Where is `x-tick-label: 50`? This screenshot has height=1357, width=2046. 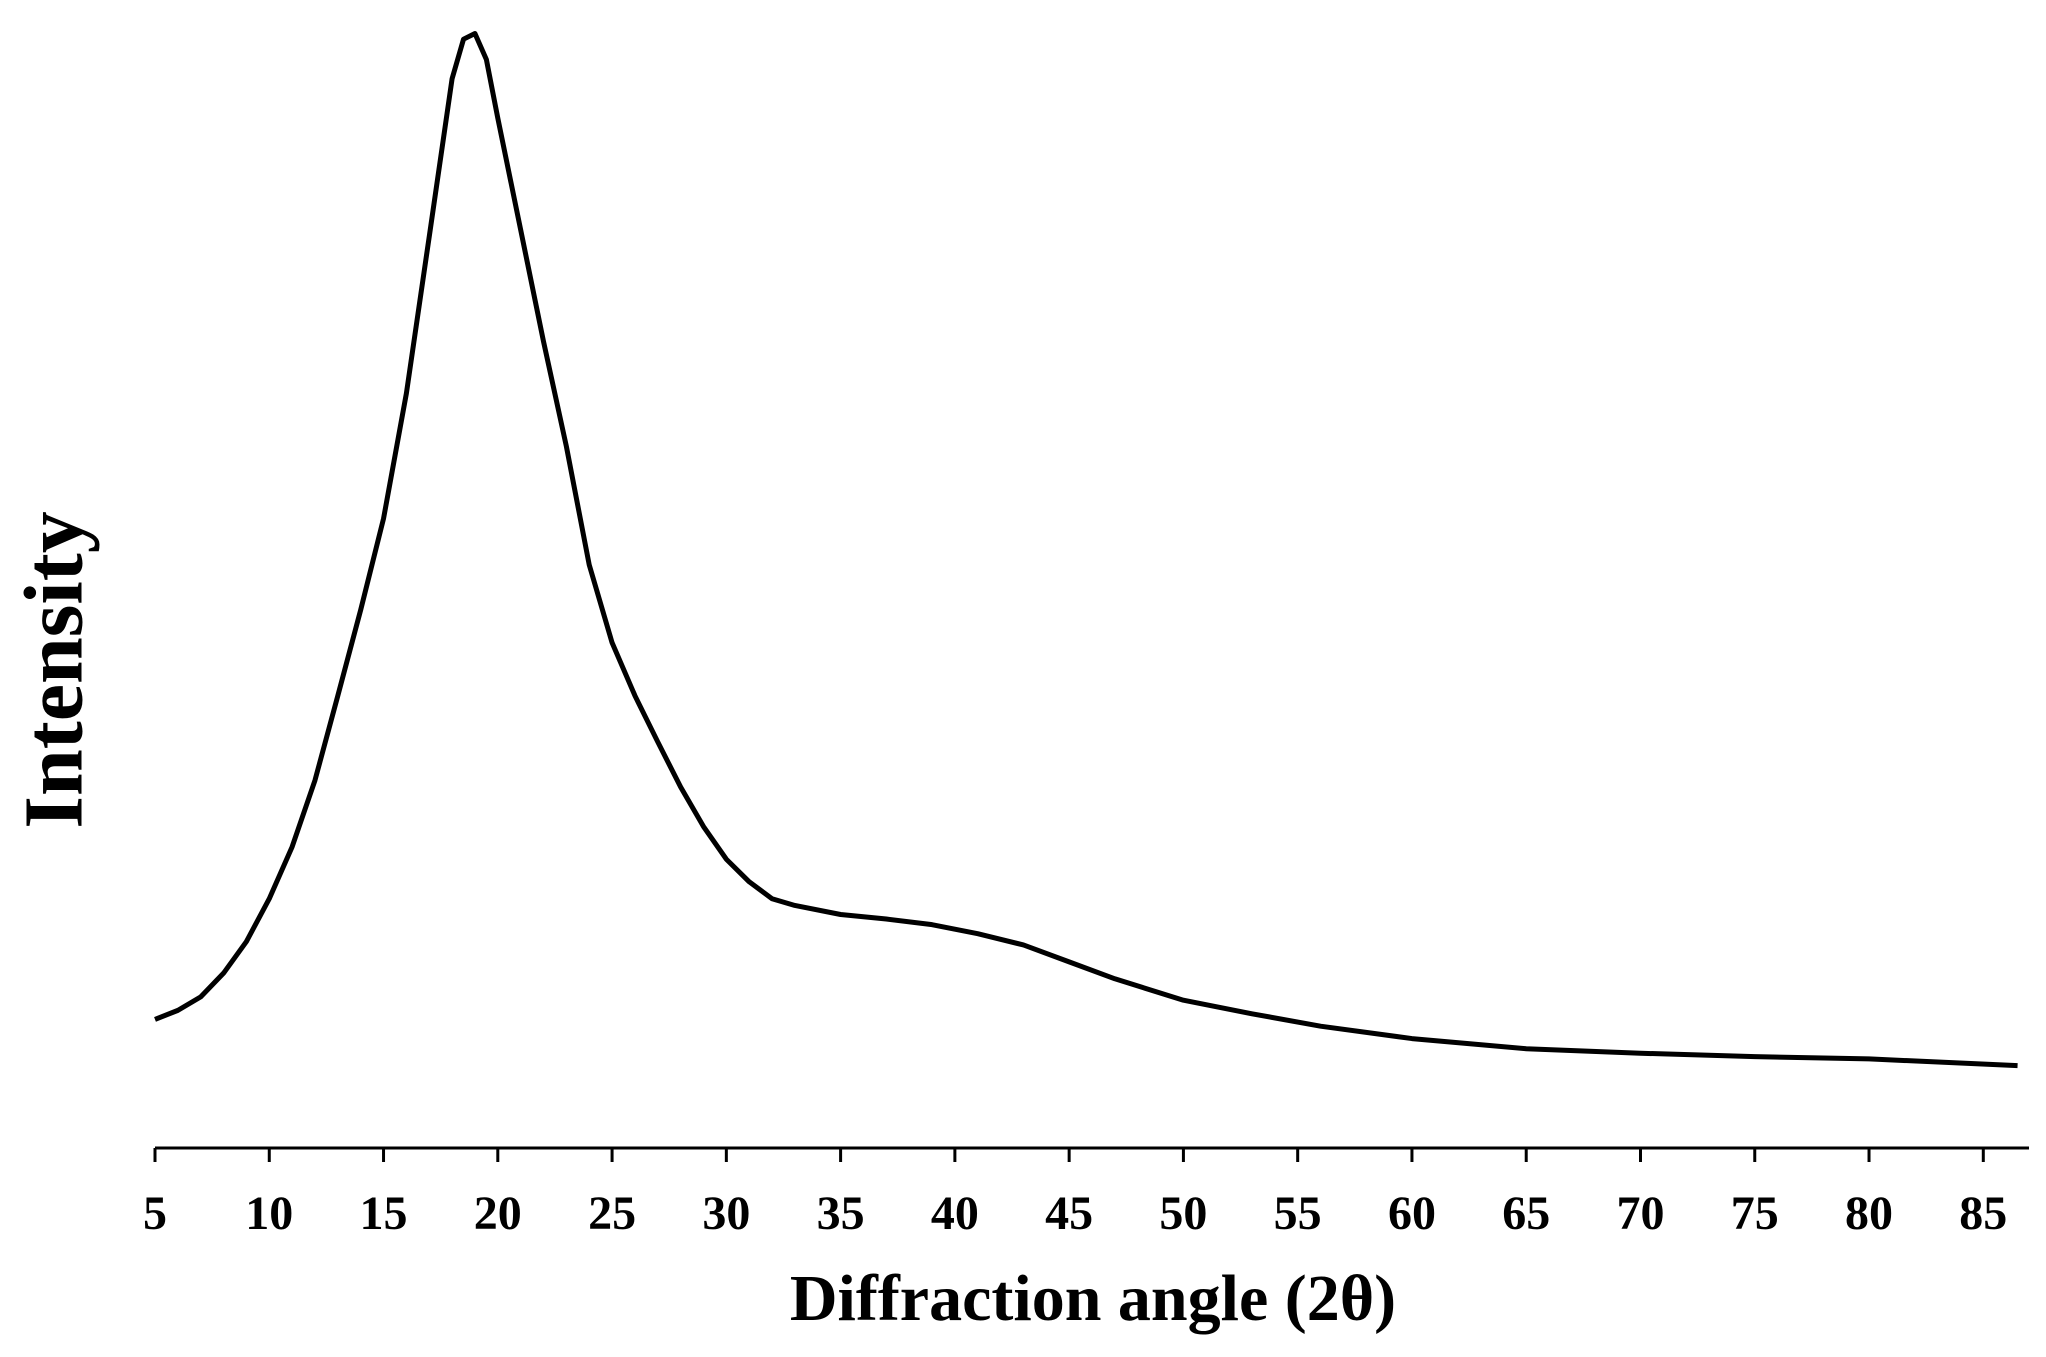
x-tick-label: 50 is located at coordinates (1183, 1213).